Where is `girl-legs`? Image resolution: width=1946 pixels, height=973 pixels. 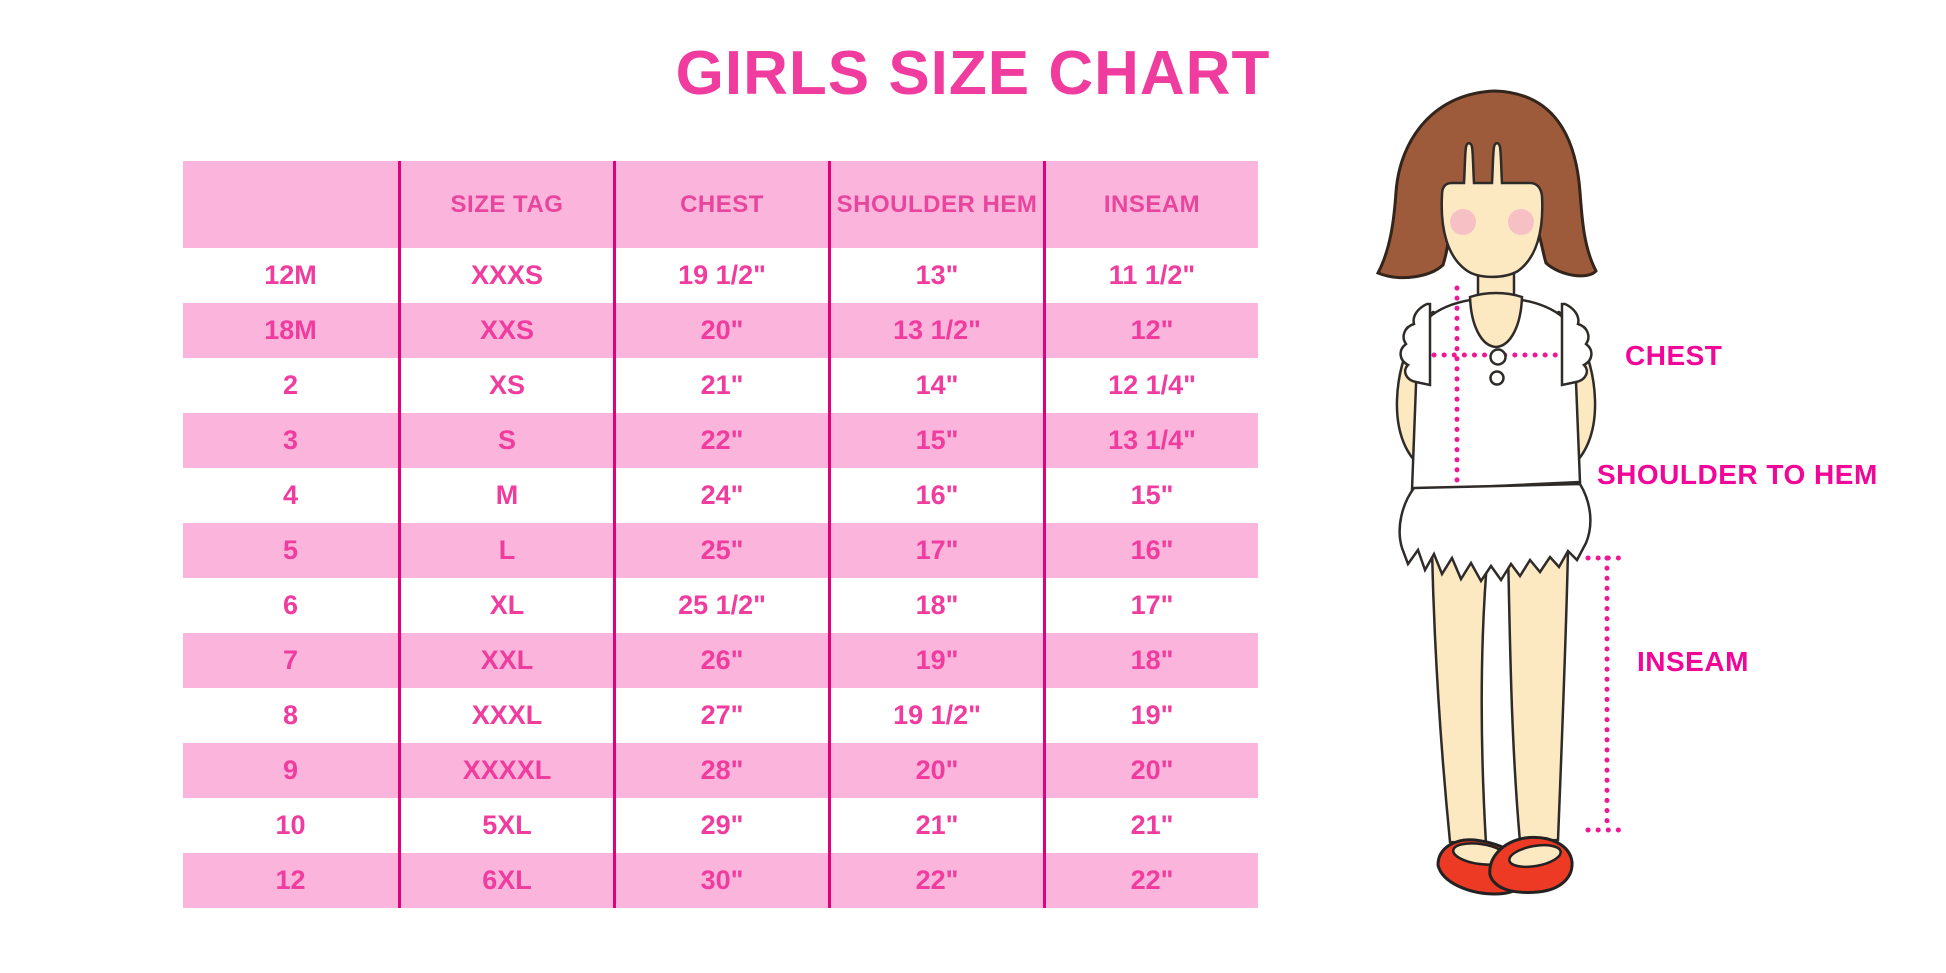 girl-legs is located at coordinates (1500, 697).